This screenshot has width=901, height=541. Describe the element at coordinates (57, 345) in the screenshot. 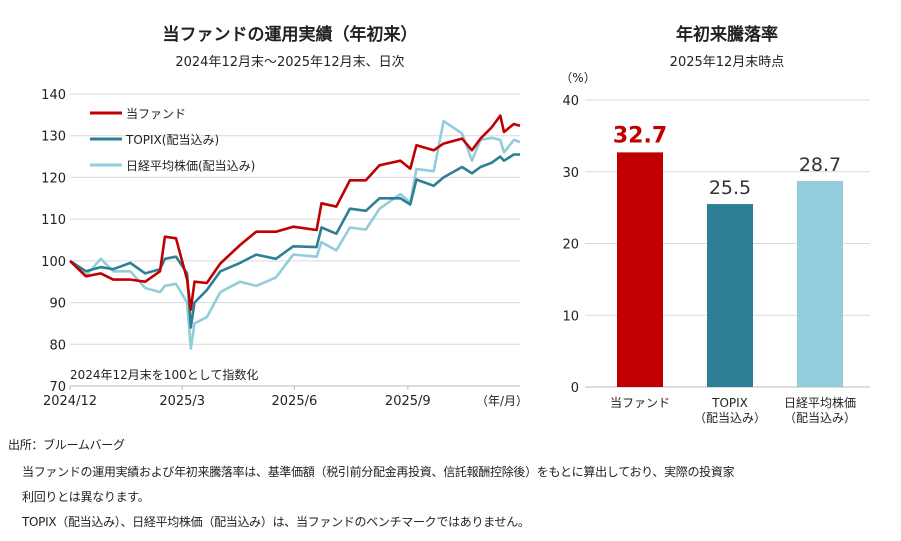

I see `y-tick-label: 80` at that location.